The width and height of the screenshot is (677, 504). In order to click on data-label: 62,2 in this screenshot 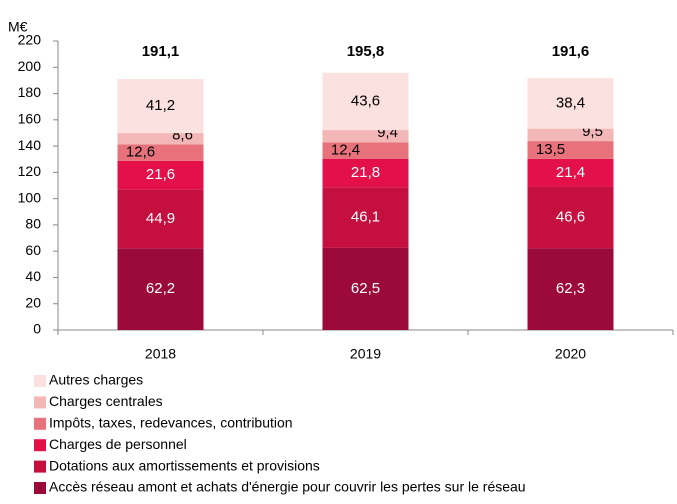, I will do `click(160, 288)`.